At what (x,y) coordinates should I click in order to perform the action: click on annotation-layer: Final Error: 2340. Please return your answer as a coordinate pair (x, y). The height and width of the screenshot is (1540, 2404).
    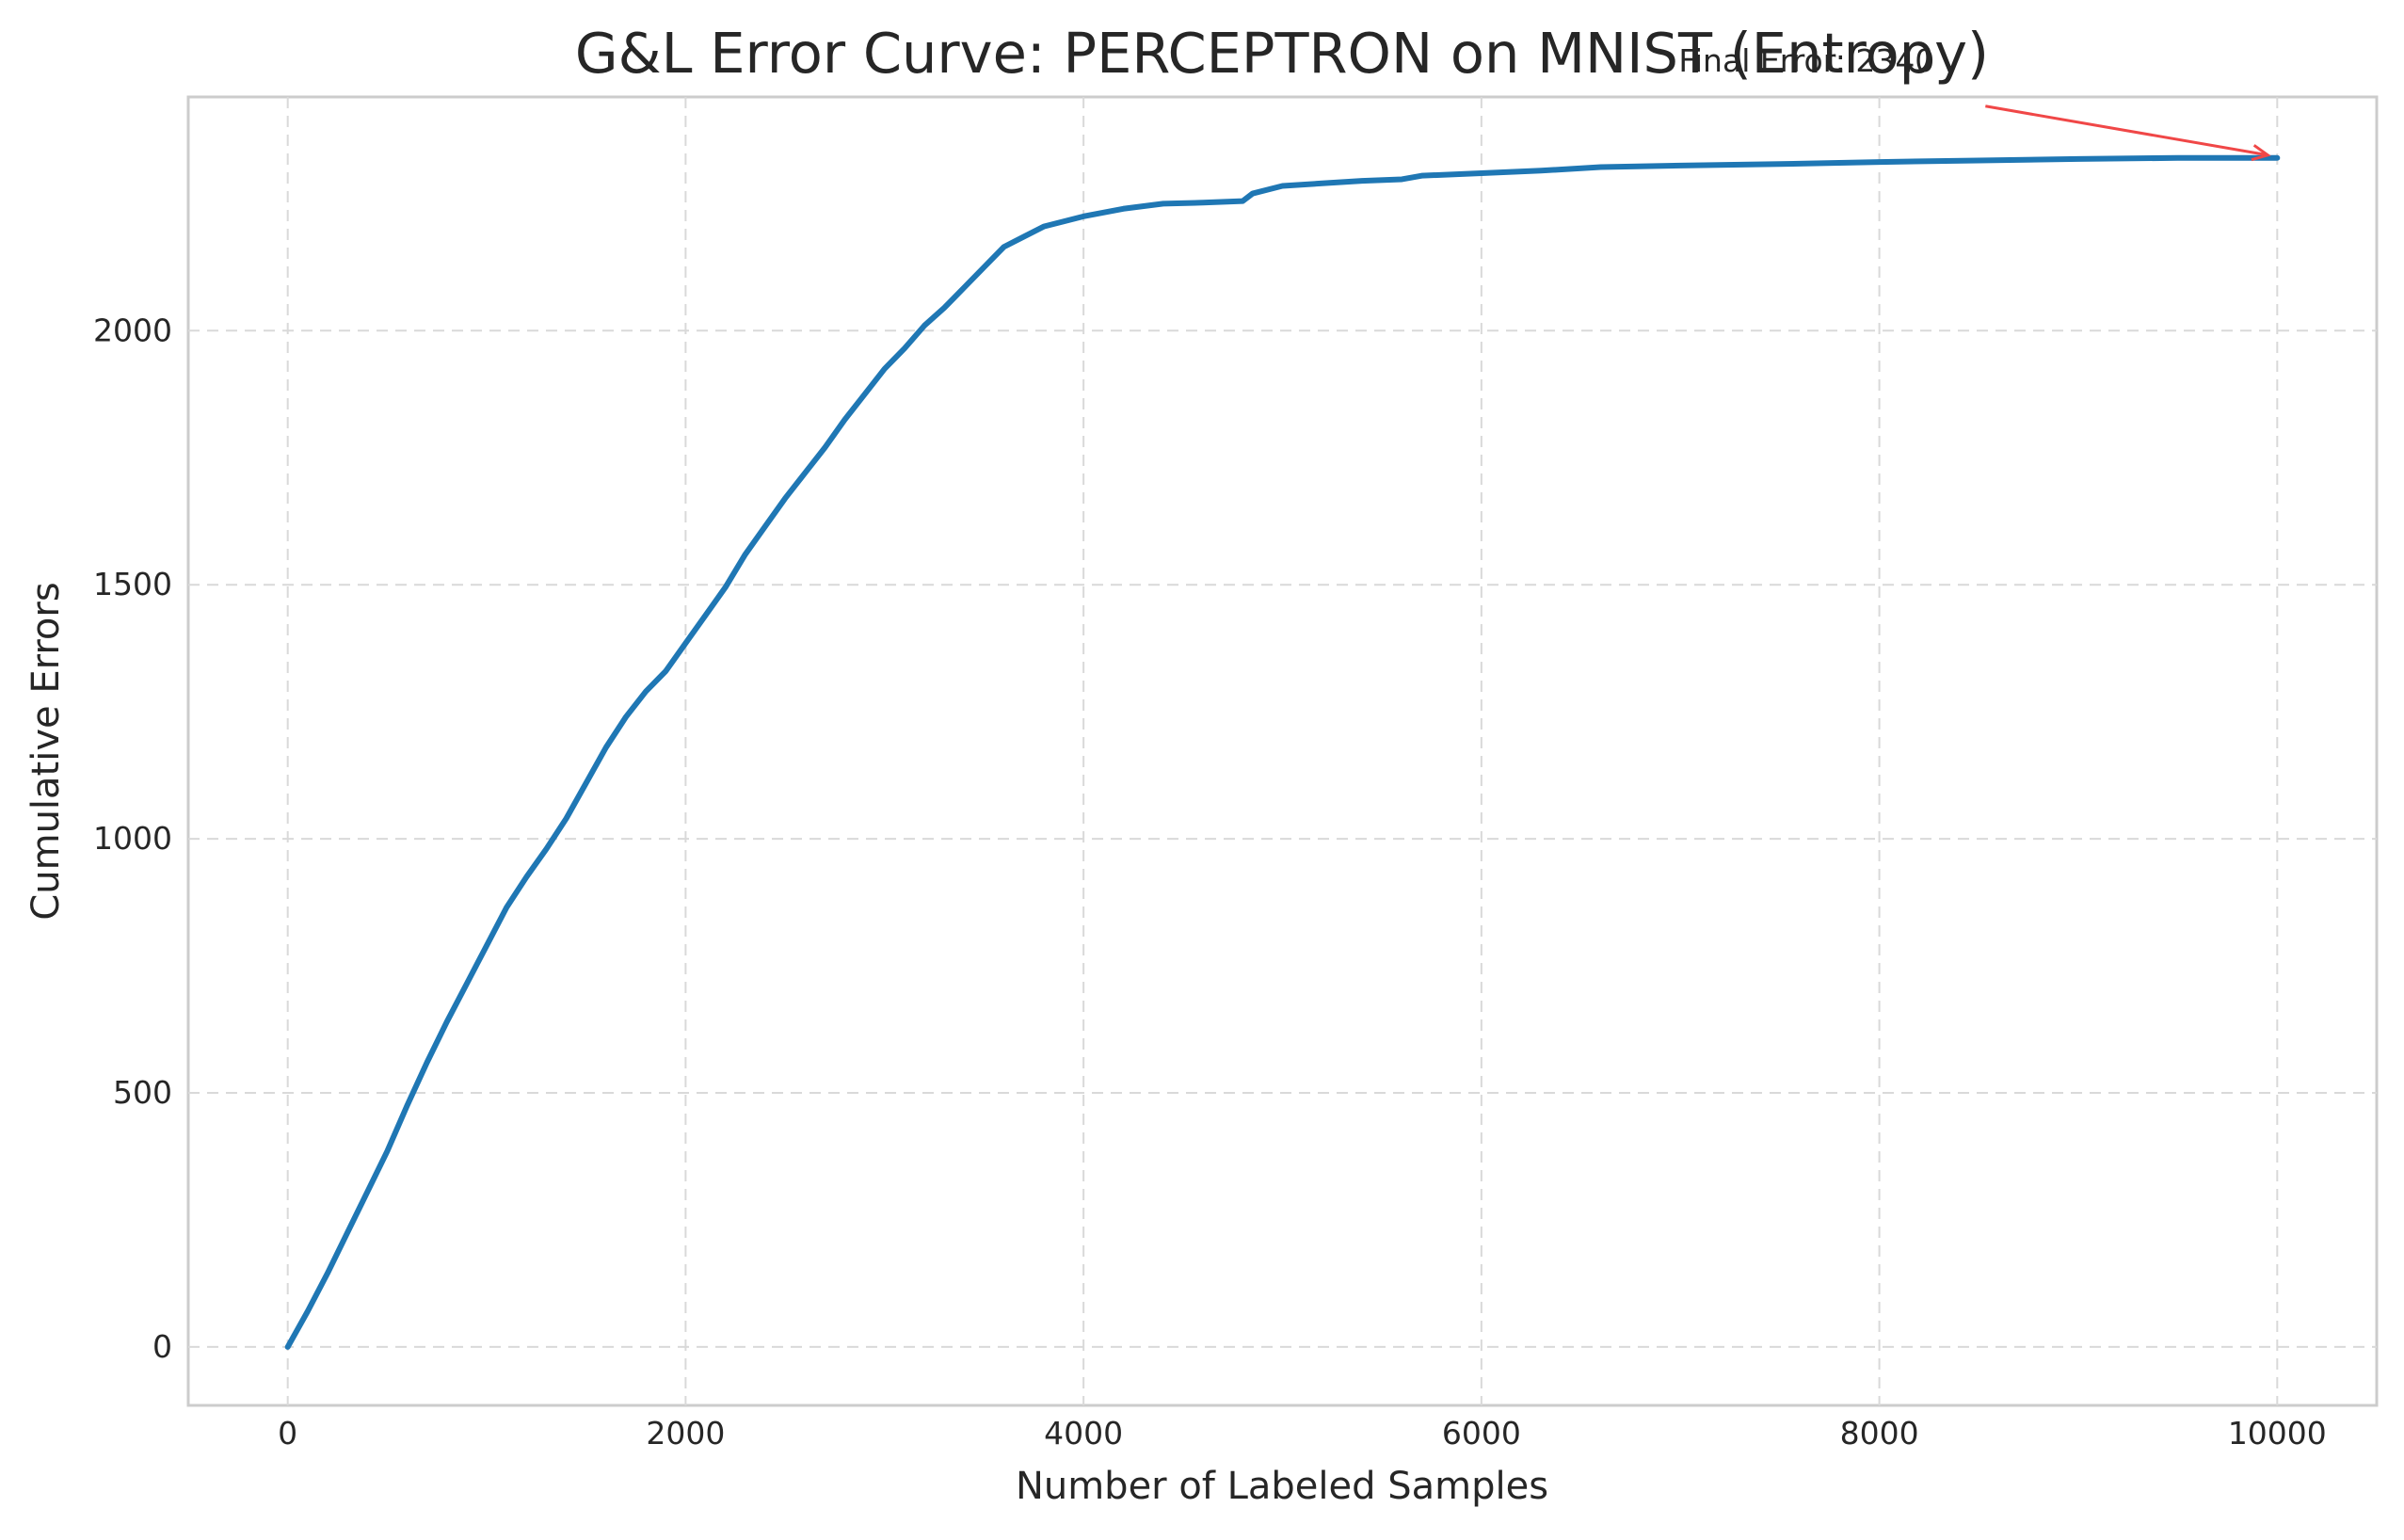
    Looking at the image, I should click on (1974, 102).